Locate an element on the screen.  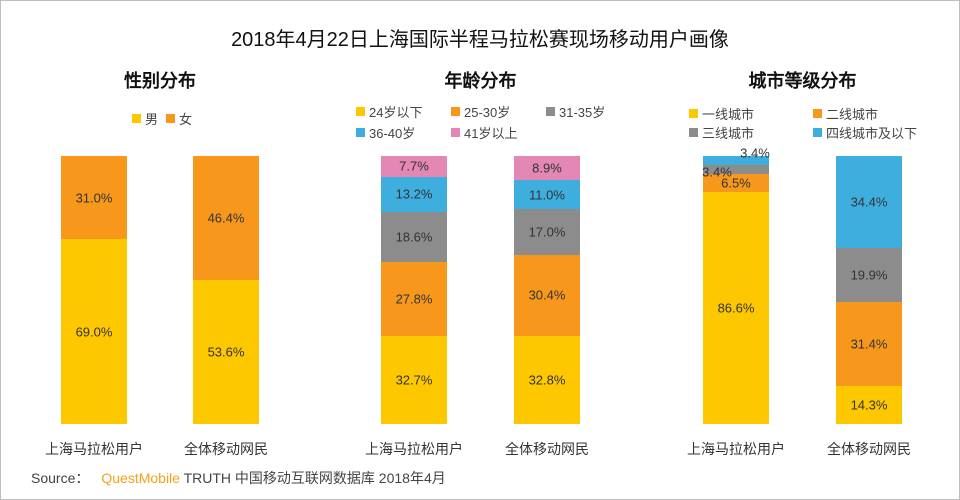
data-label: 19.9% is located at coordinates (869, 275).